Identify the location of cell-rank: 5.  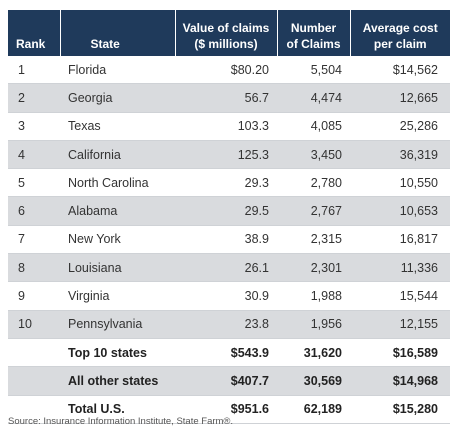
(34, 183).